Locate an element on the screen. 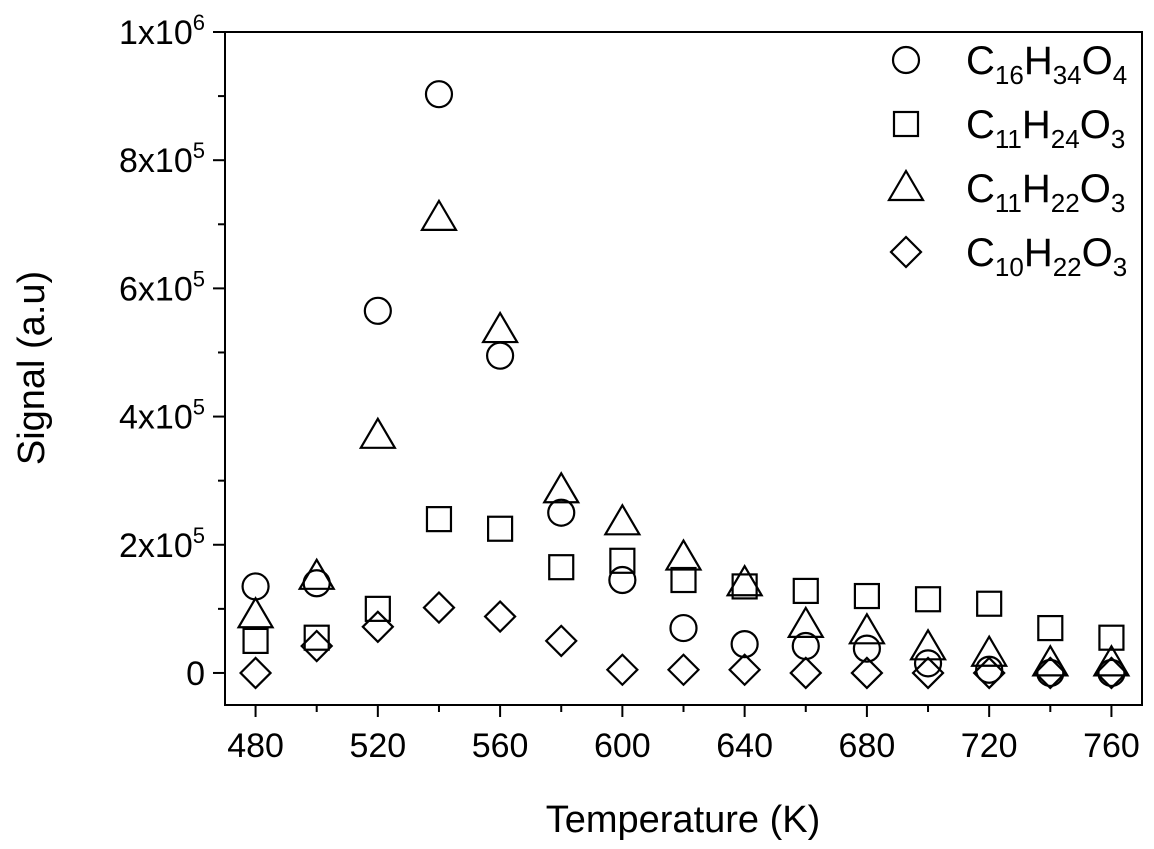 The height and width of the screenshot is (849, 1154). y-tick-base: 0 is located at coordinates (195, 674).